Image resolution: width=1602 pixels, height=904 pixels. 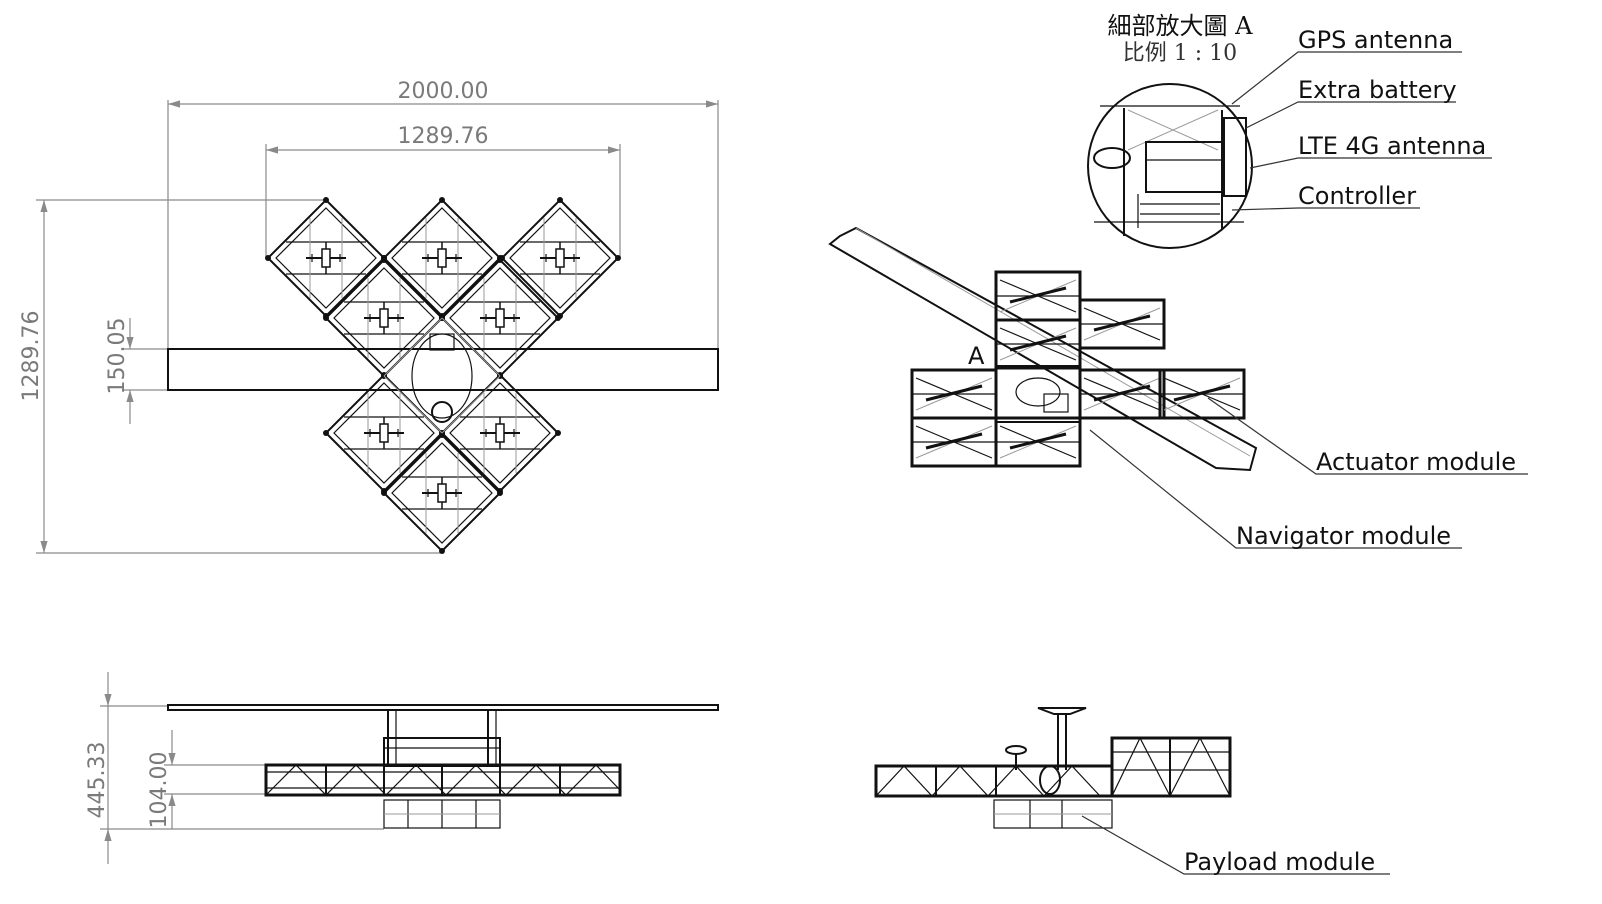 I want to click on detail-title: 細部放大圖 A, so click(x=1181, y=26).